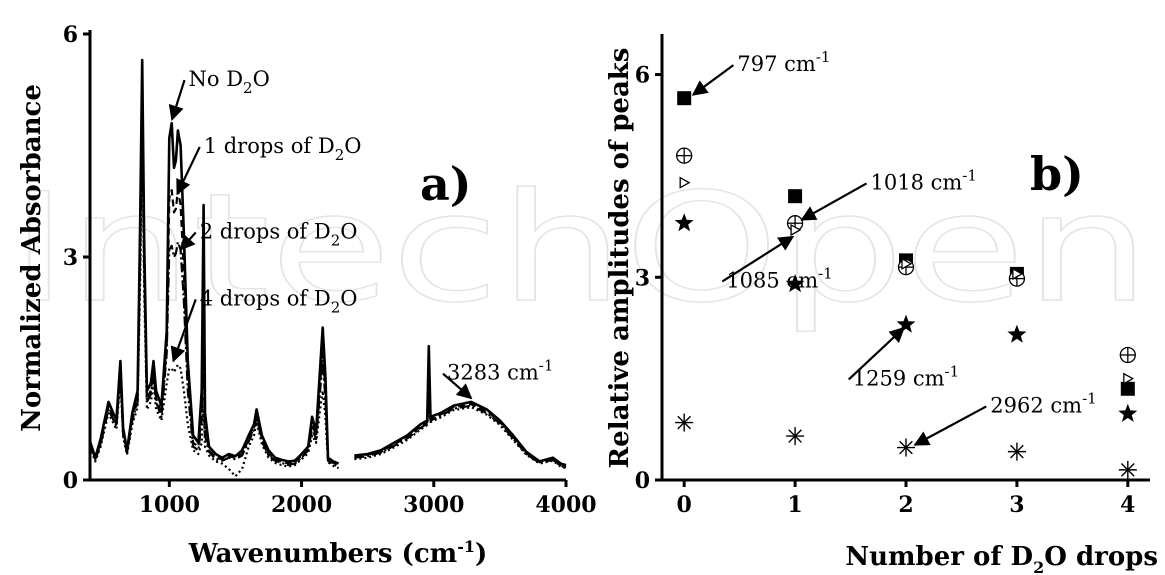 Image resolution: width=1165 pixels, height=575 pixels. Describe the element at coordinates (229, 82) in the screenshot. I see `annotation-a0: No D2O` at that location.